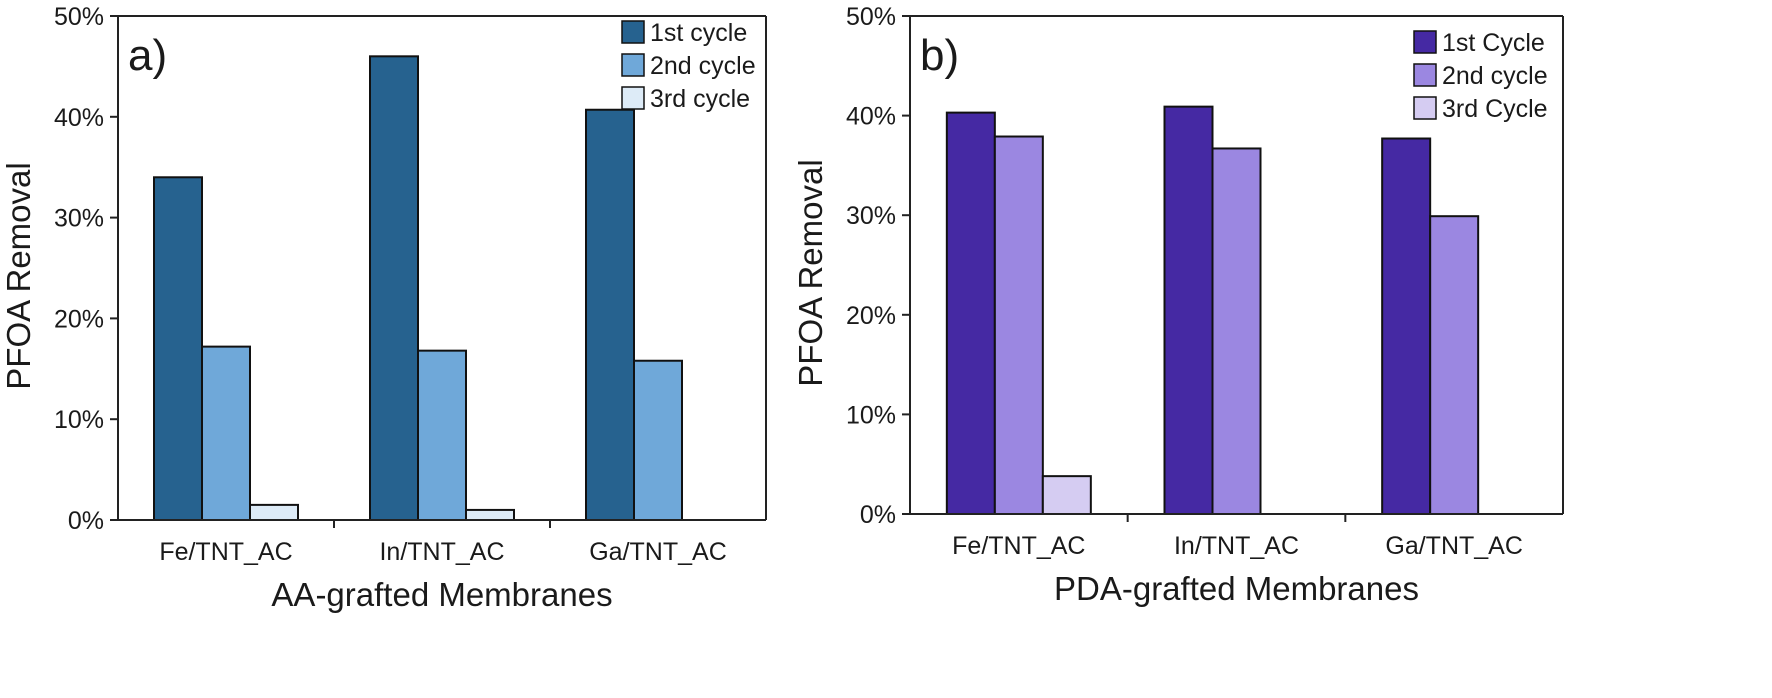  What do you see at coordinates (700, 99) in the screenshot?
I see `legend-label: 3rd cycle` at bounding box center [700, 99].